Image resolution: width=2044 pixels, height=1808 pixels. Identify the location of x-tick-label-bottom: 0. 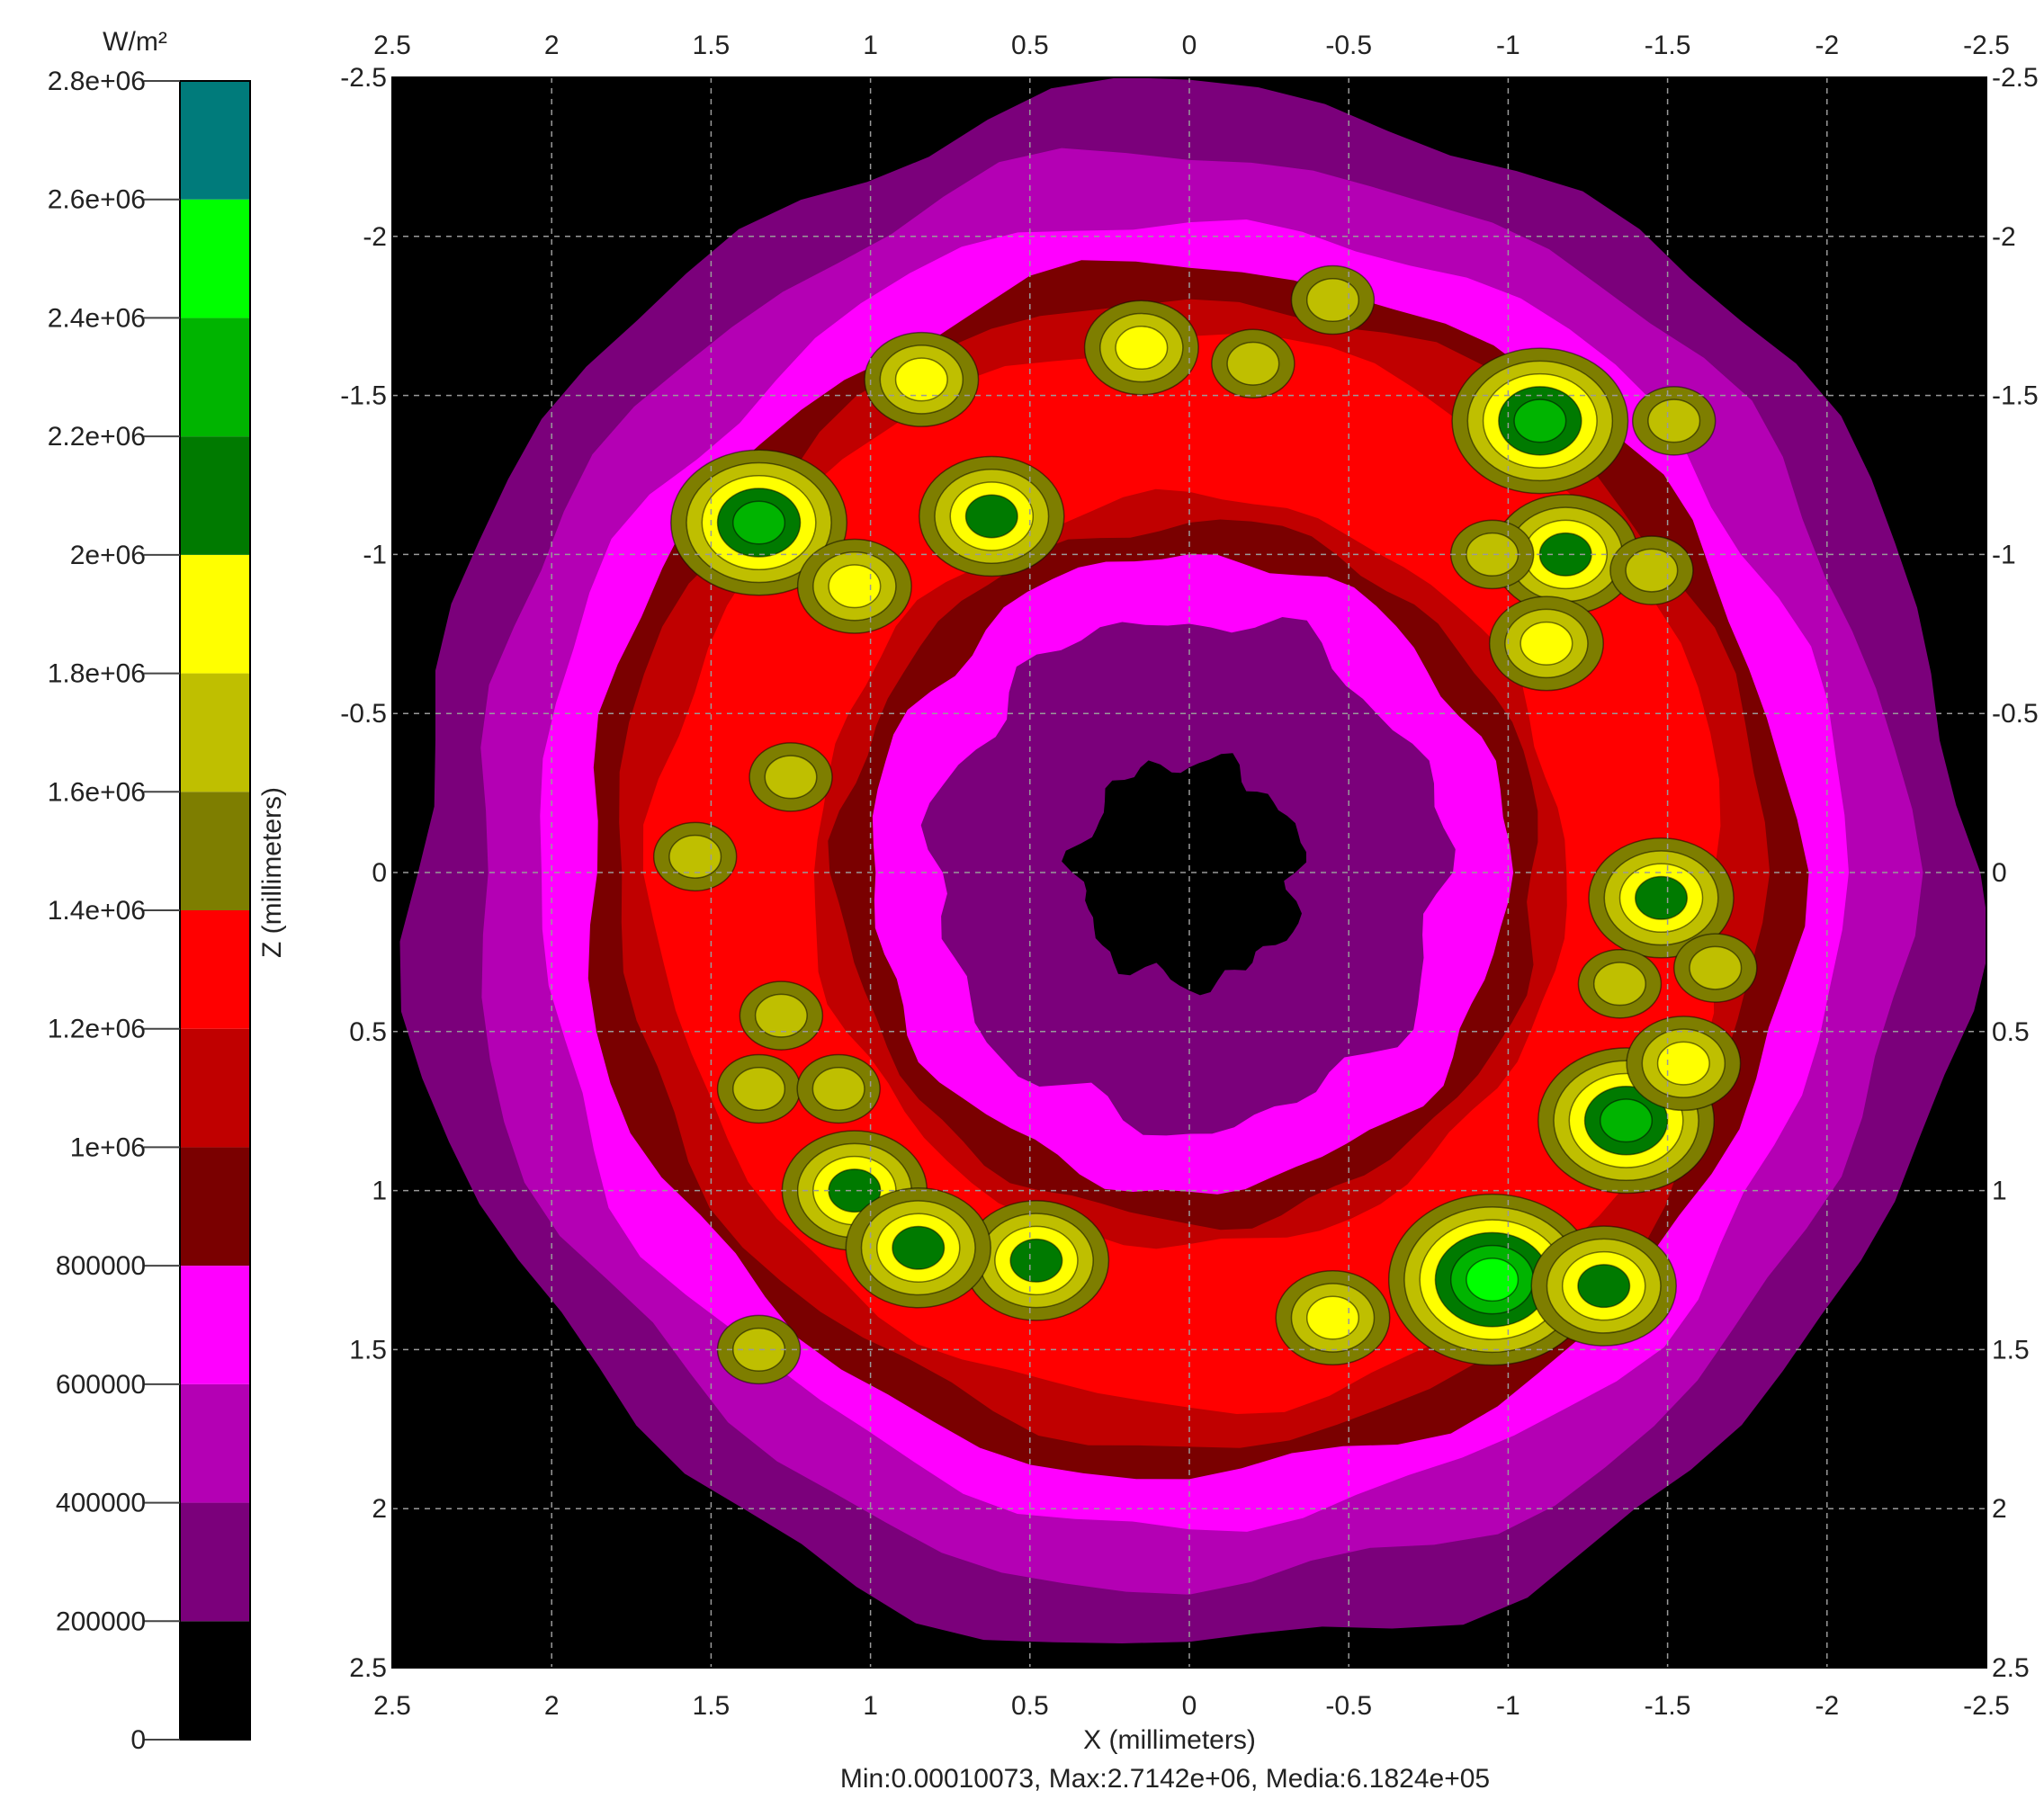
(1189, 1706).